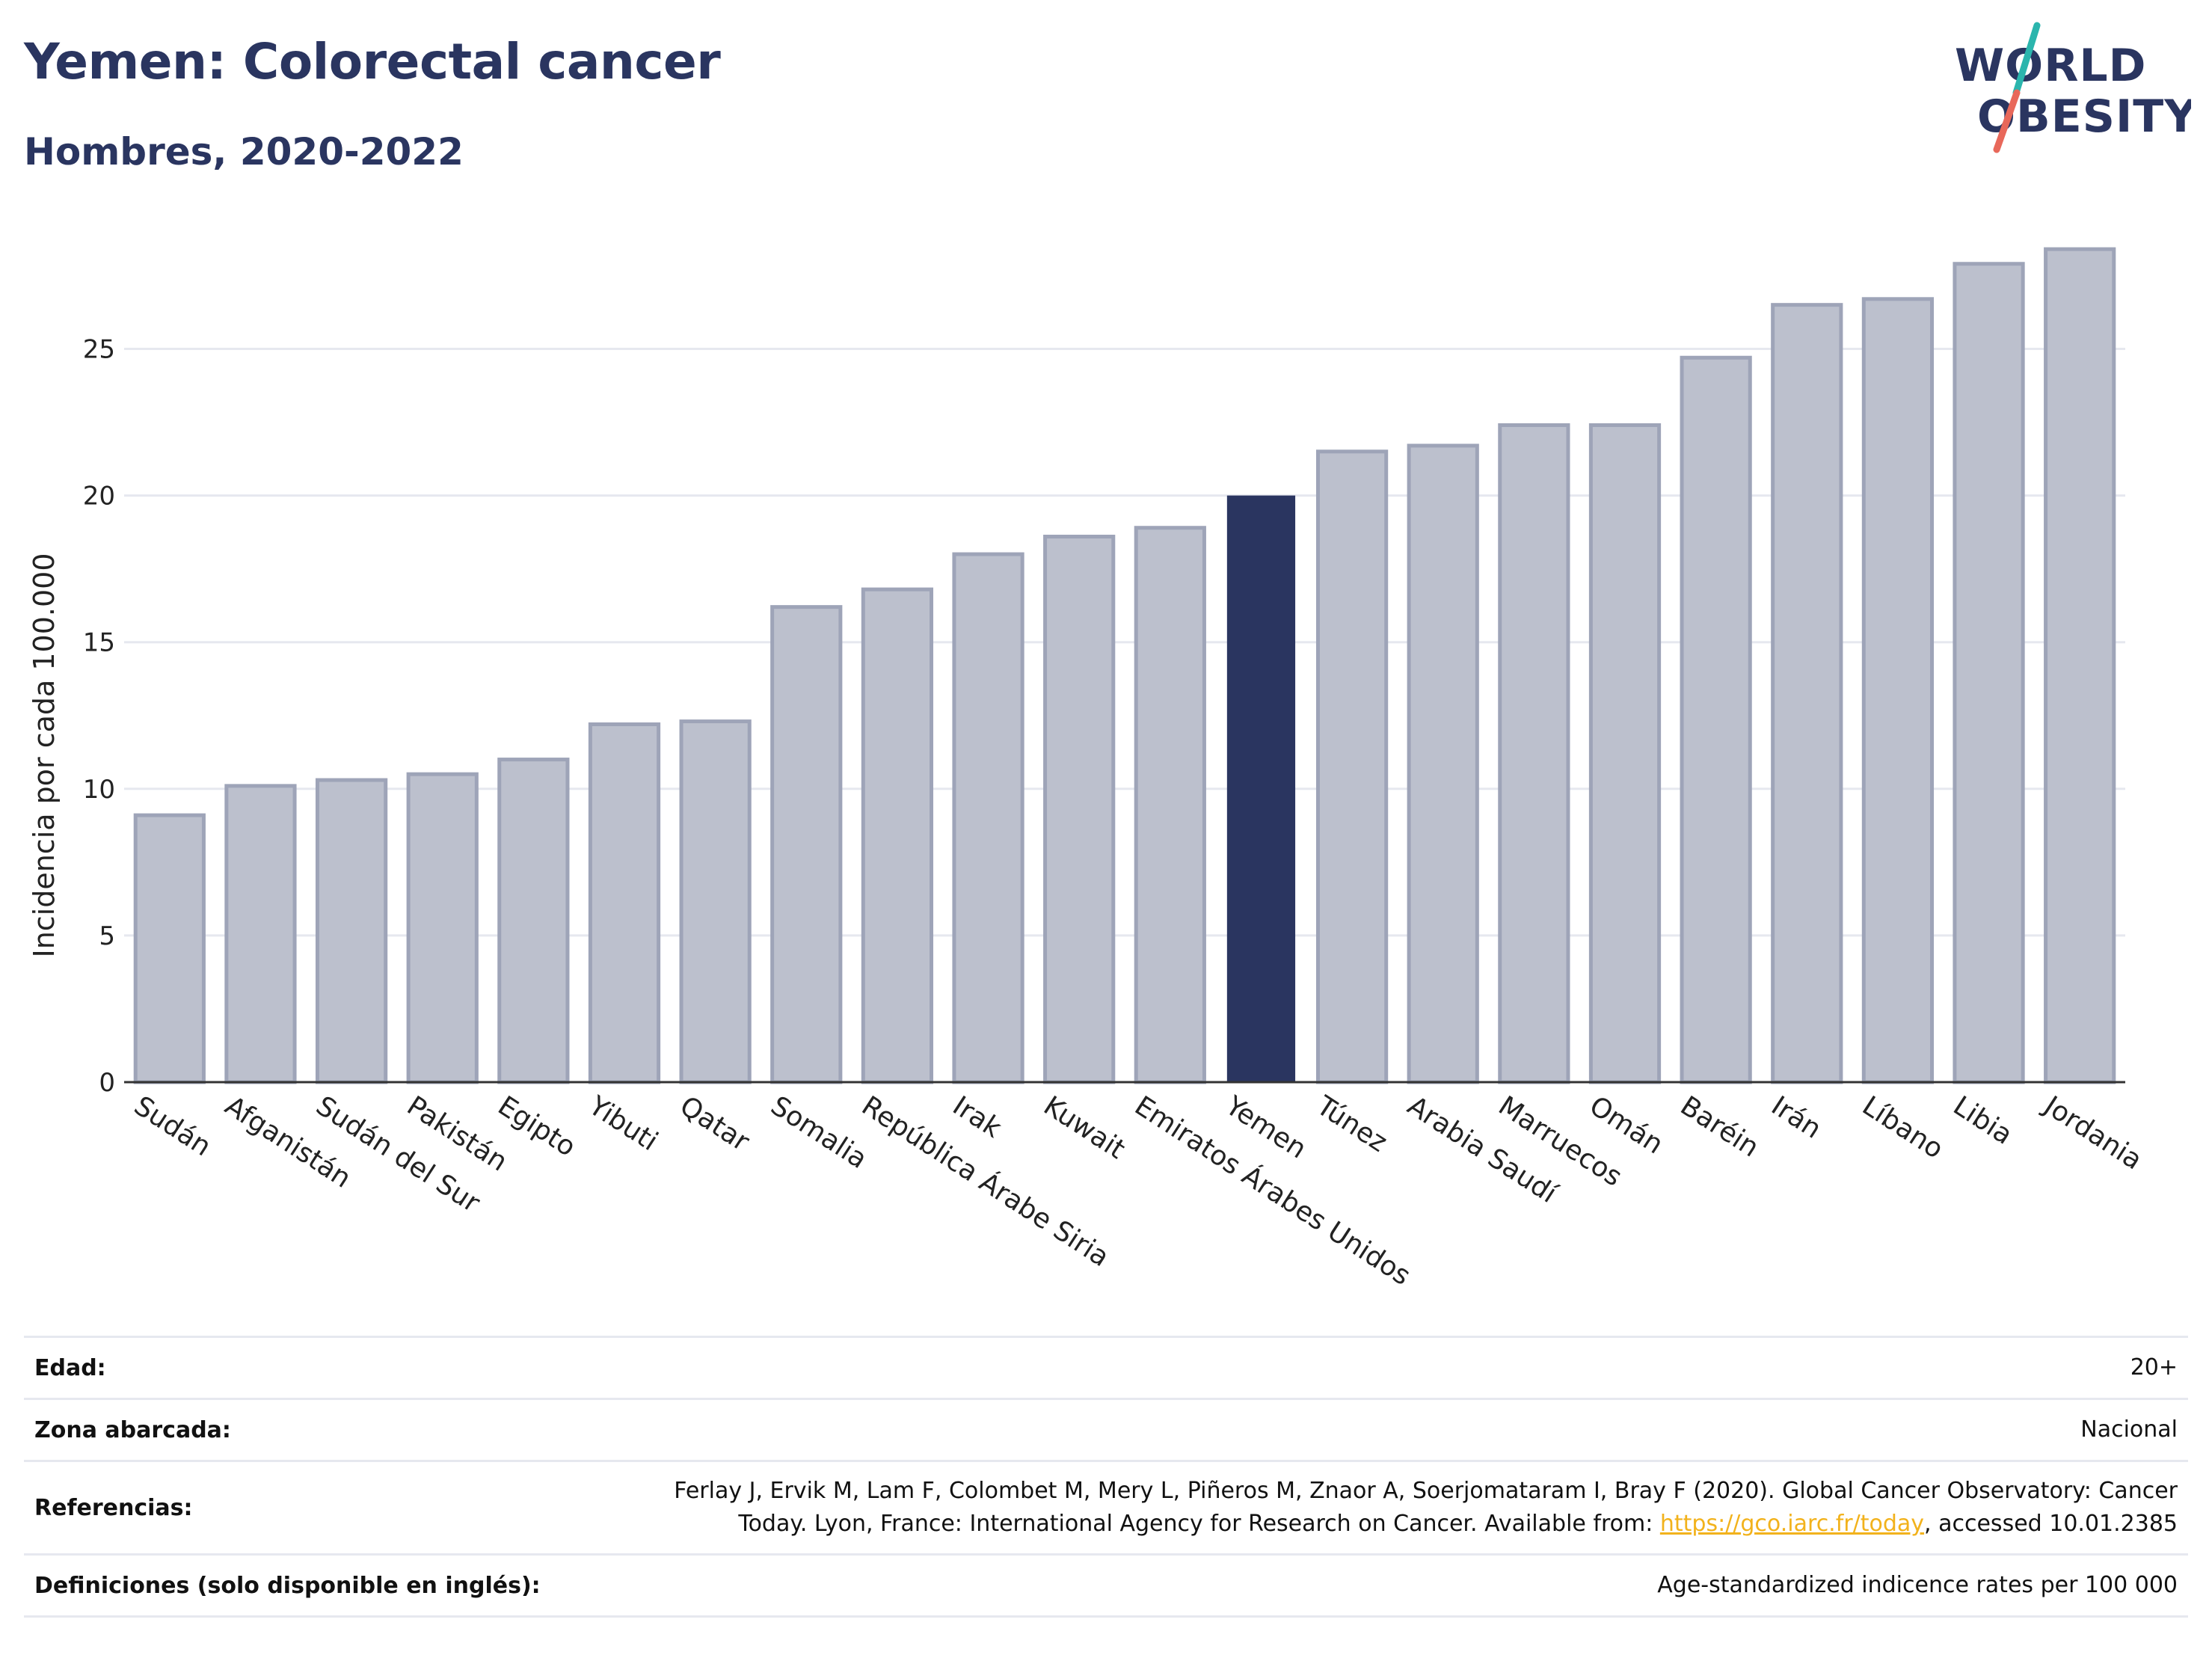 The image size is (2212, 1655). I want to click on reference-accessed: , accessed 10.01.2385, so click(2051, 1524).